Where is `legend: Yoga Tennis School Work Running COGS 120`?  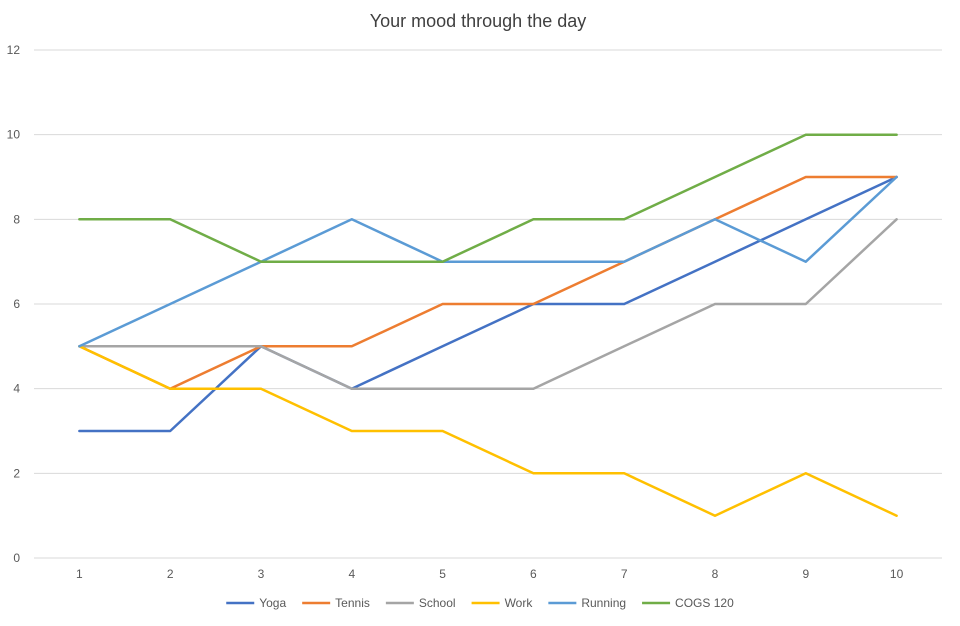 legend: Yoga Tennis School Work Running COGS 120 is located at coordinates (480, 603).